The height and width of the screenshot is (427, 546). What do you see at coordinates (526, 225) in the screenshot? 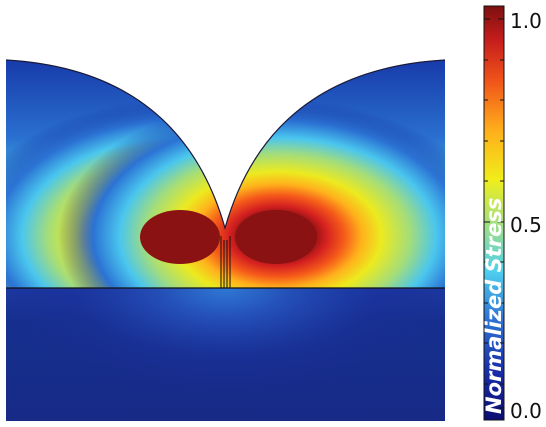
I see `colorbar-tick-label-mid: 0.5` at bounding box center [526, 225].